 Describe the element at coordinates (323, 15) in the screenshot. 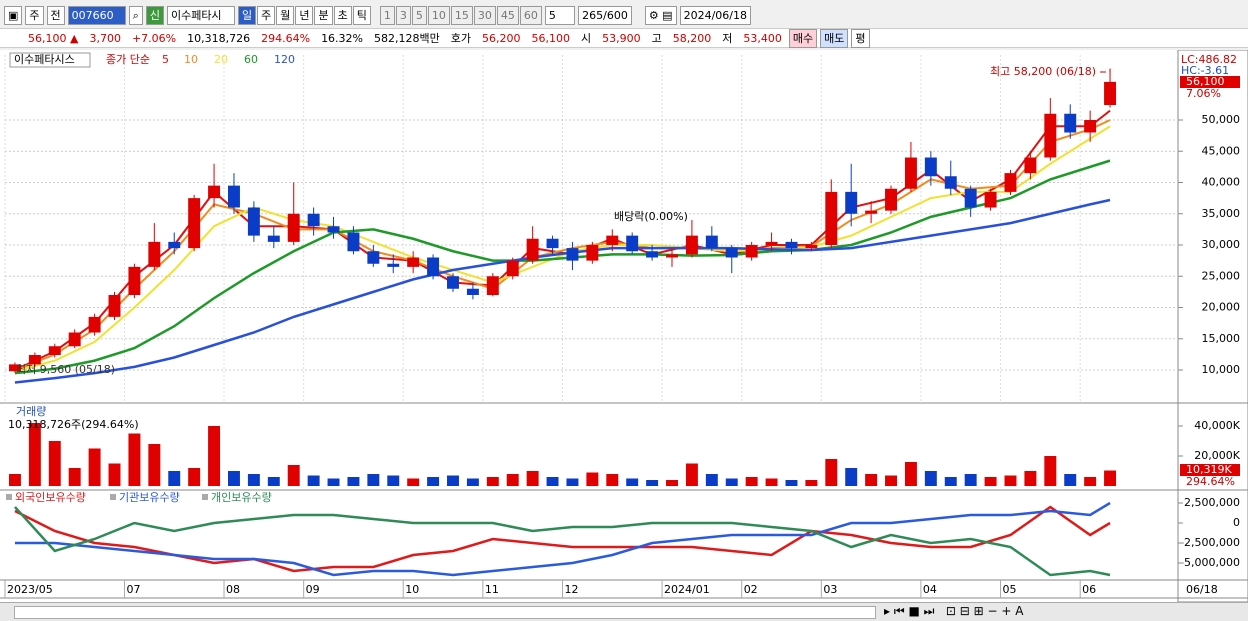

I see `period-button: 분` at that location.